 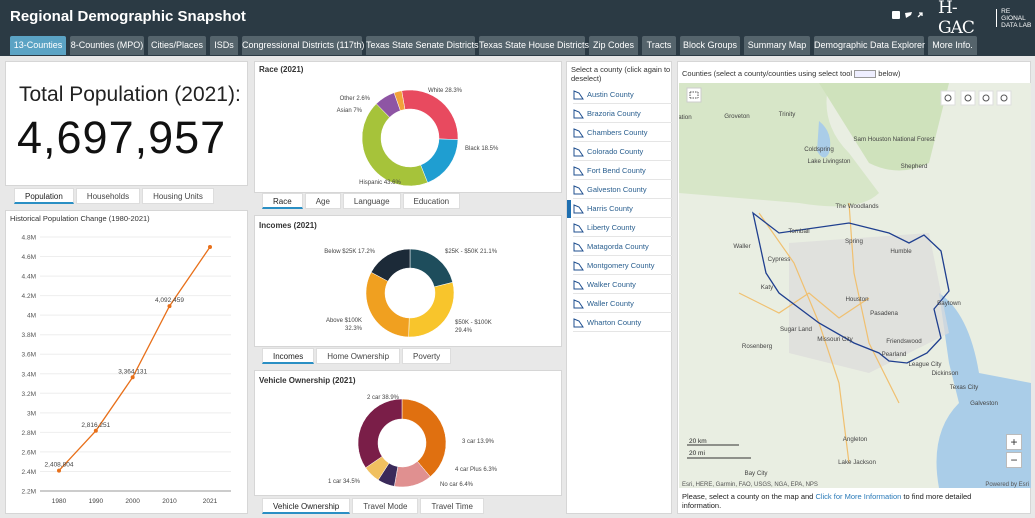 What do you see at coordinates (350, 111) in the screenshot?
I see `slice-label: Asian 7%` at bounding box center [350, 111].